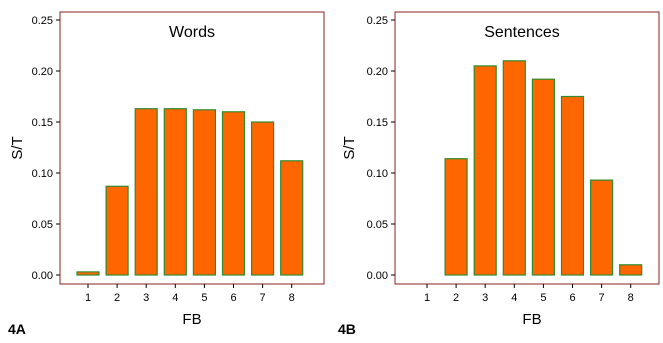 This screenshot has height=343, width=663. Describe the element at coordinates (17, 329) in the screenshot. I see `panel-label: 4A` at that location.